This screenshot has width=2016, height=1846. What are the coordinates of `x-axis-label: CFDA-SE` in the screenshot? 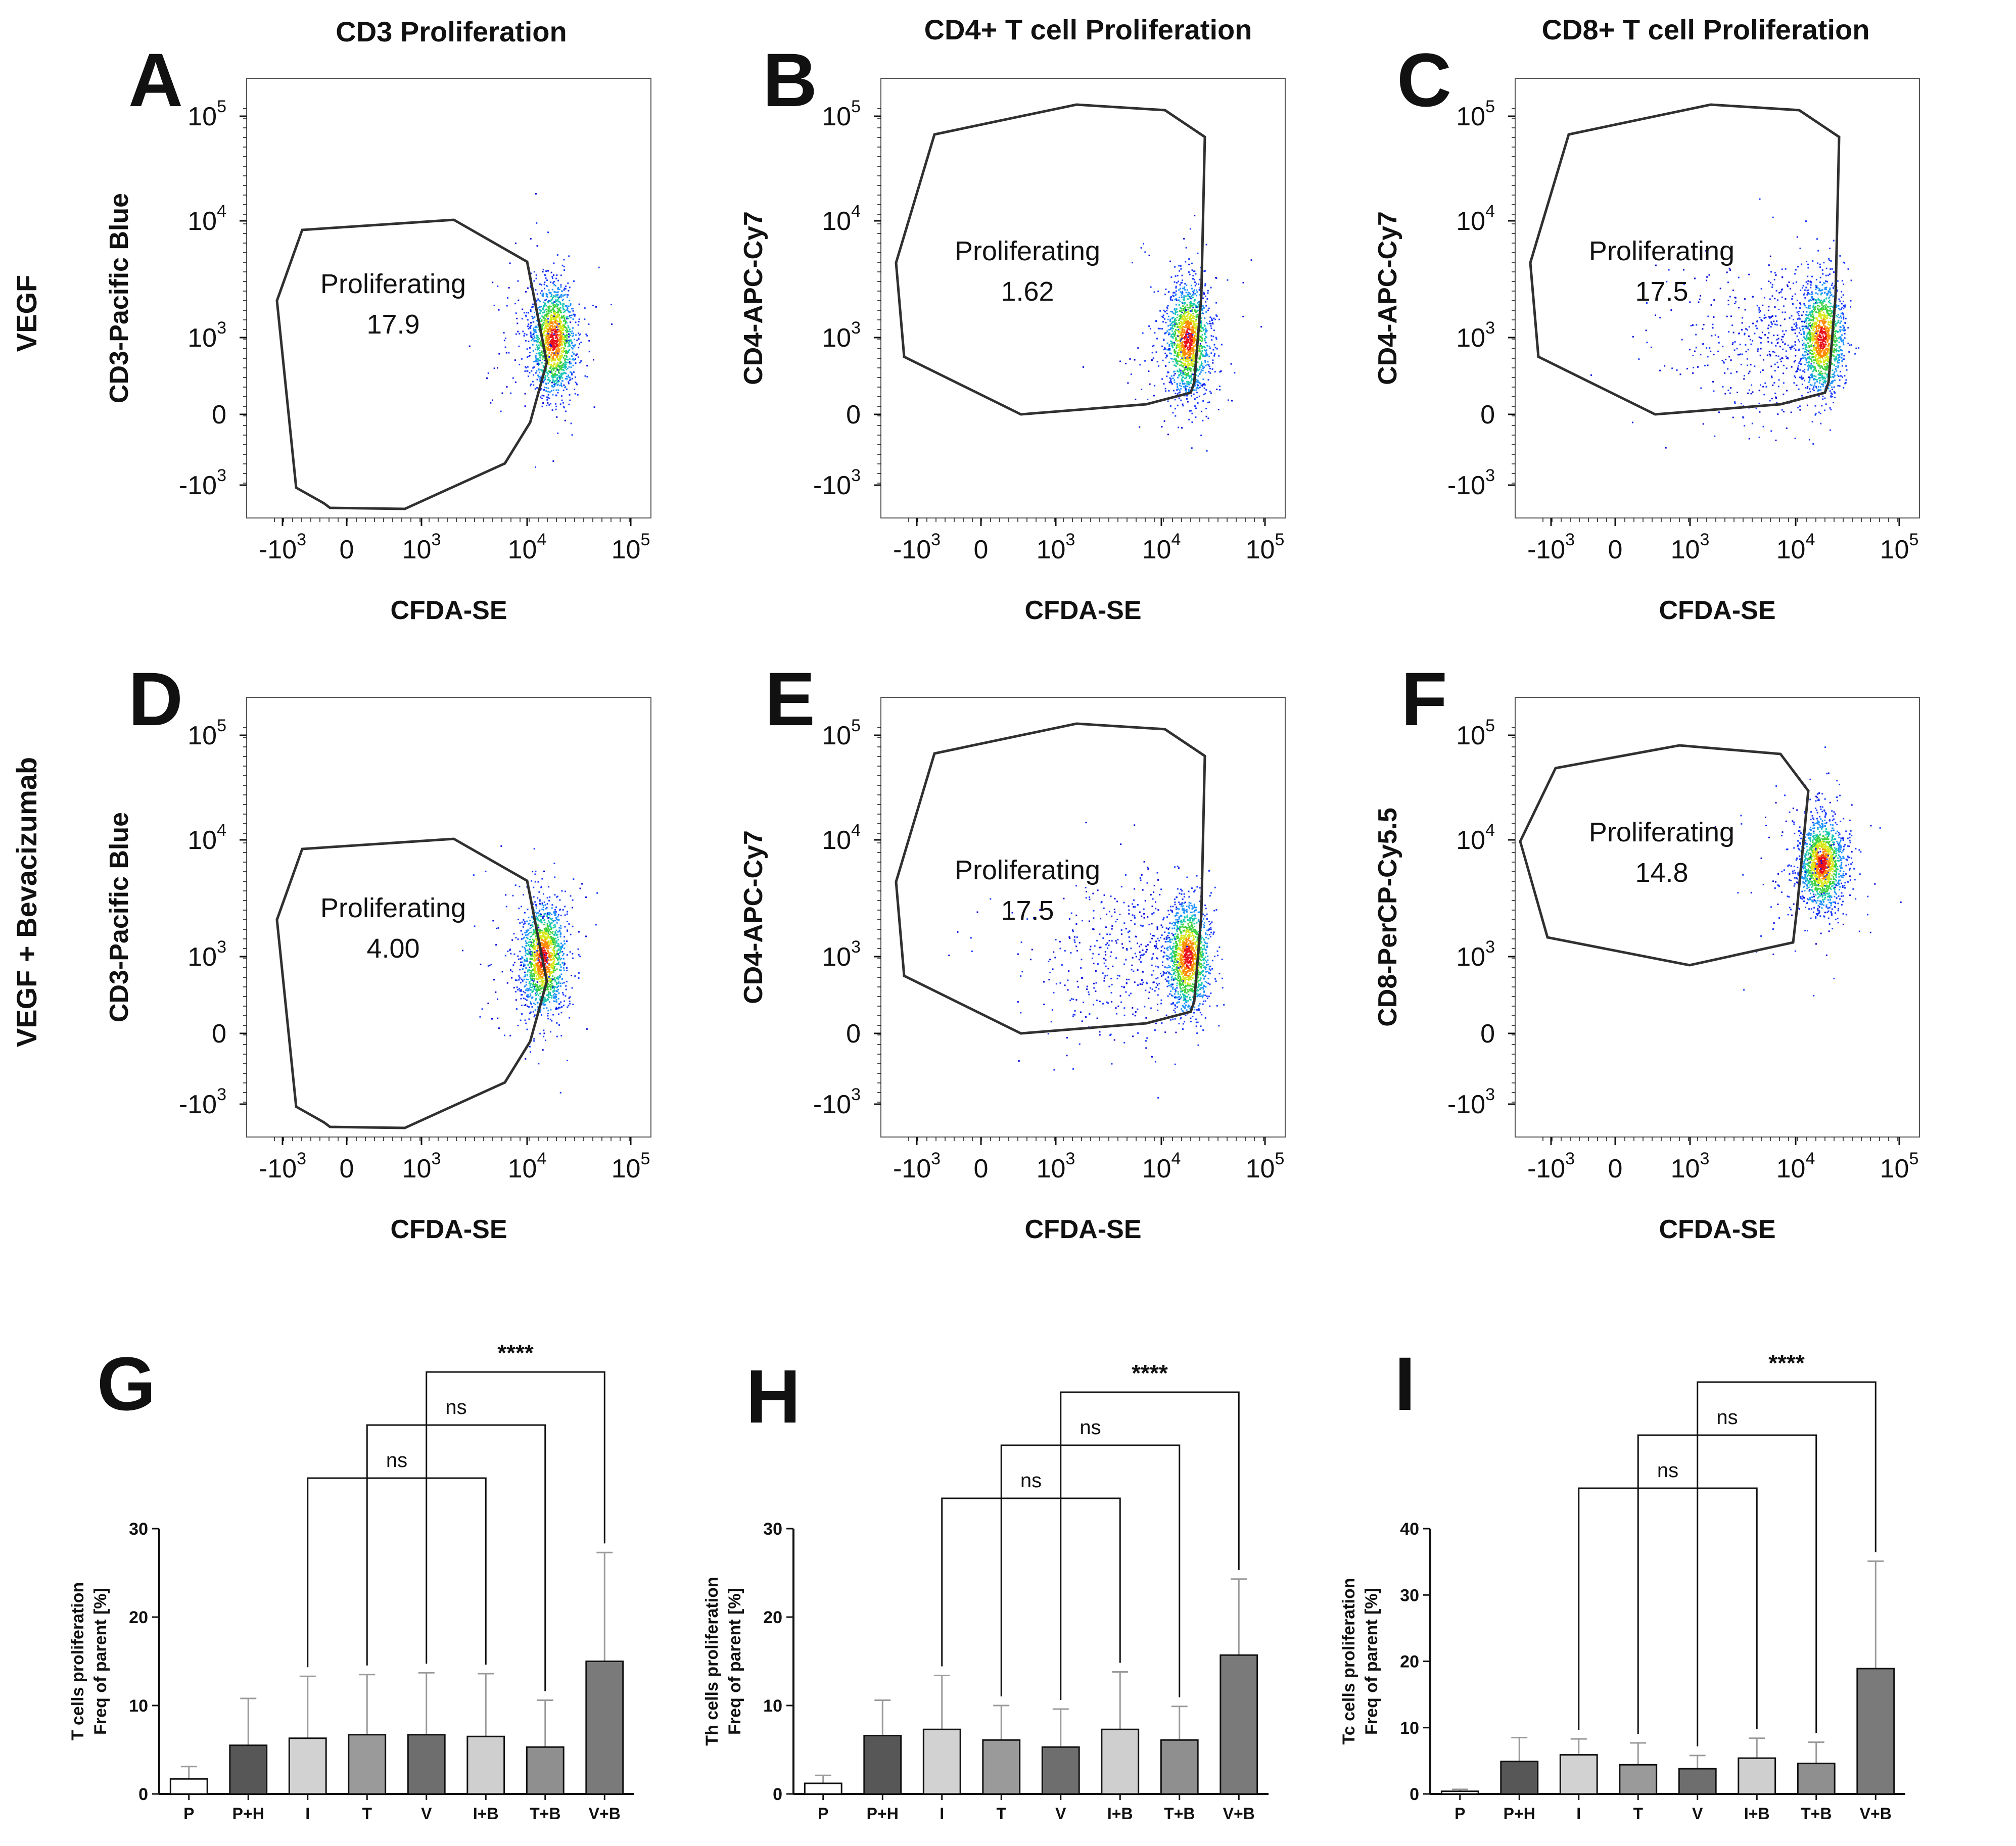 It's located at (1717, 610).